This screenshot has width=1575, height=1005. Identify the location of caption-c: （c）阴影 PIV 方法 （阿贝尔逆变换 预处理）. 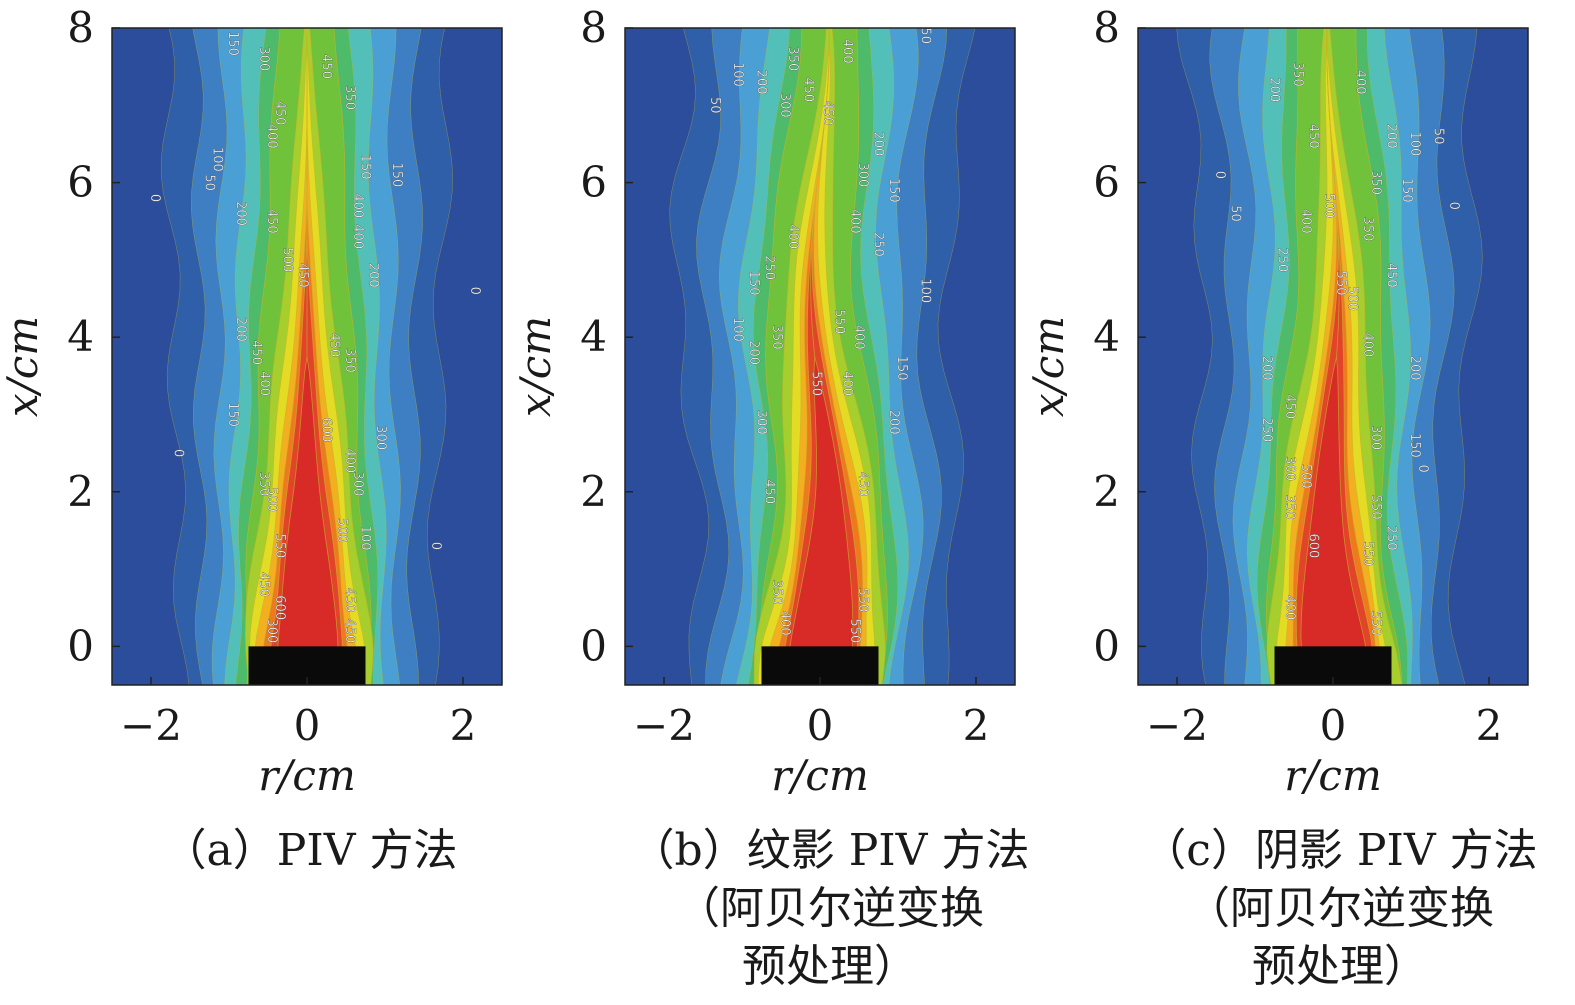
(1337, 909).